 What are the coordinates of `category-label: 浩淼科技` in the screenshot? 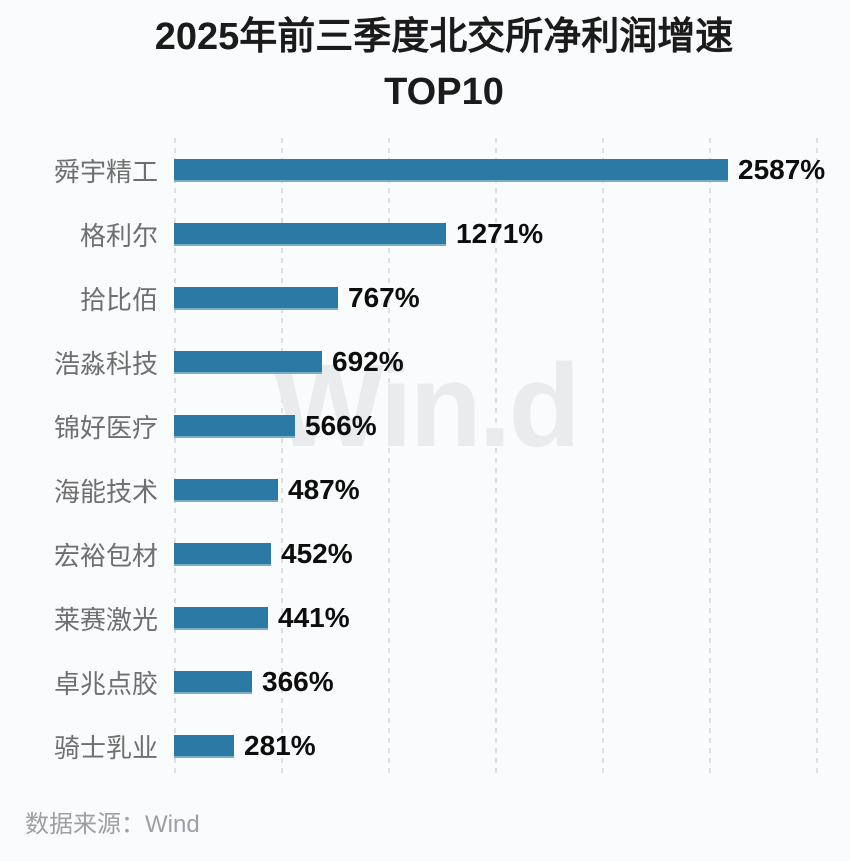 It's located at (105, 363).